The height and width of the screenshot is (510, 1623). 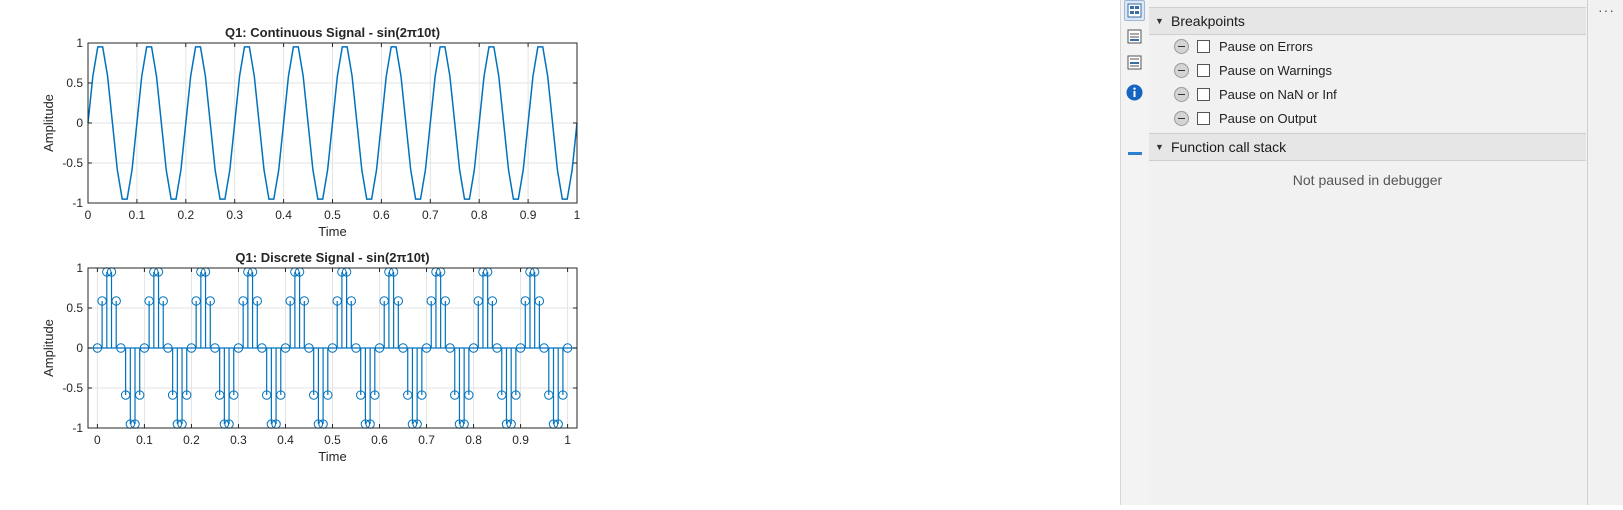 What do you see at coordinates (1367, 147) in the screenshot?
I see `callstack-header: ▼ Function call stack` at bounding box center [1367, 147].